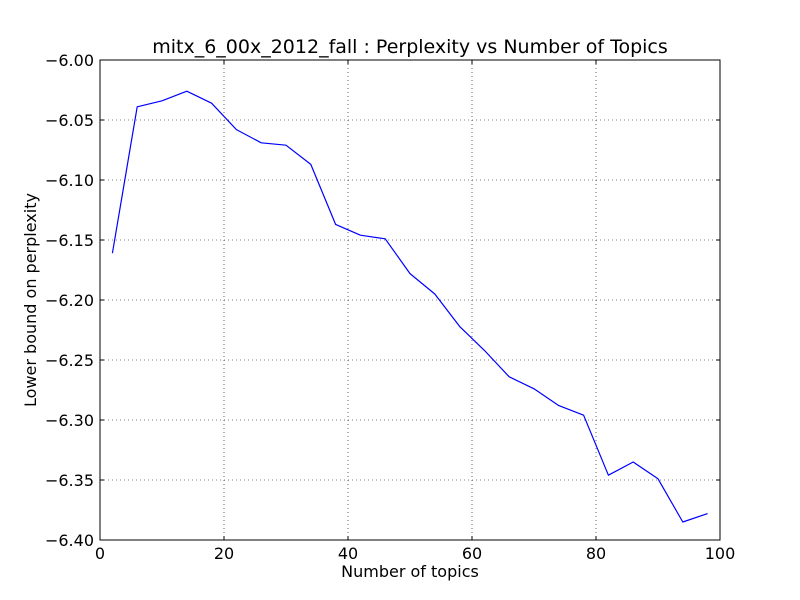 The image size is (800, 600). What do you see at coordinates (410, 571) in the screenshot?
I see `x-axis-label: Number of topics` at bounding box center [410, 571].